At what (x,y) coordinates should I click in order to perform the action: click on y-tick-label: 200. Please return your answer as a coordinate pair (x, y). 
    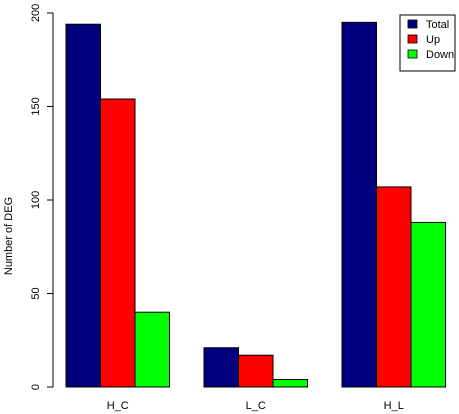
    Looking at the image, I should click on (36, 13).